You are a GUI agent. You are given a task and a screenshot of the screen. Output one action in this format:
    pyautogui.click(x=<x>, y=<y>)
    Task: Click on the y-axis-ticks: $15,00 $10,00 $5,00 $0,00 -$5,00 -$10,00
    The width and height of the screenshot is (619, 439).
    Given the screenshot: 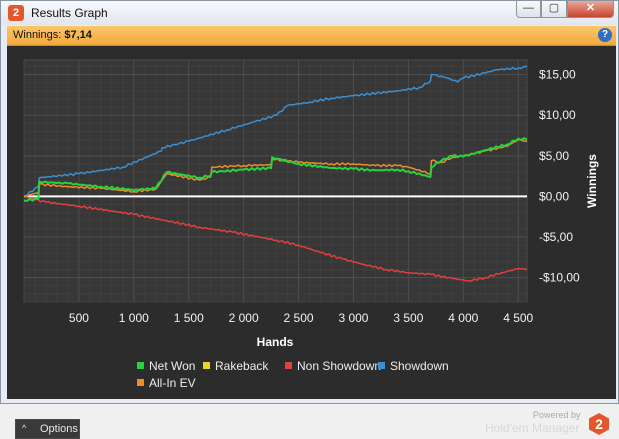 What is the action you would take?
    pyautogui.click(x=559, y=176)
    